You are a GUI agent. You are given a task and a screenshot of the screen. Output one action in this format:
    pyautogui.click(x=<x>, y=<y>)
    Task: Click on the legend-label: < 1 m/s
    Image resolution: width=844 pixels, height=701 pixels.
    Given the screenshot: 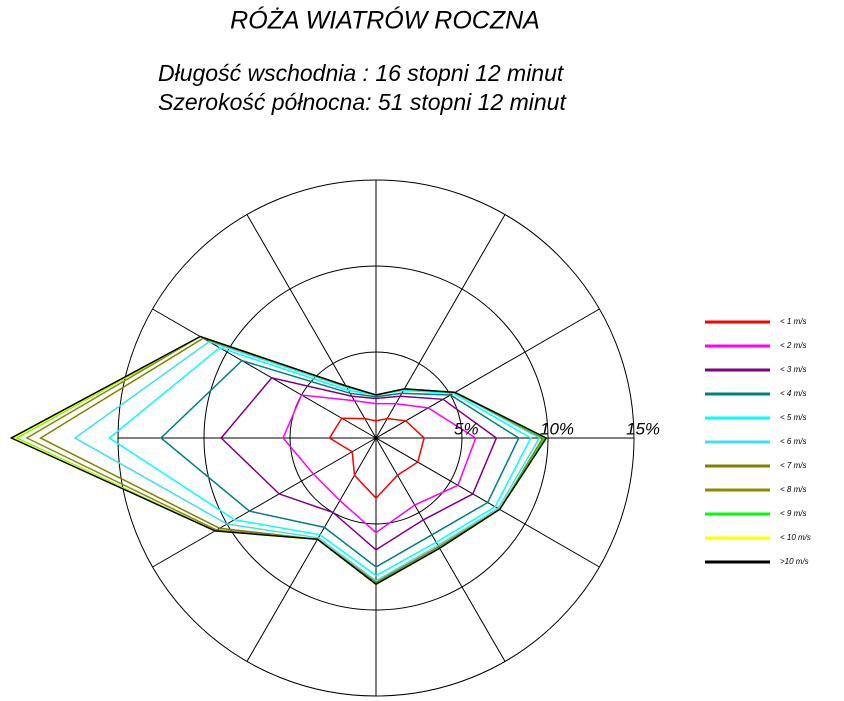 What is the action you would take?
    pyautogui.click(x=793, y=321)
    